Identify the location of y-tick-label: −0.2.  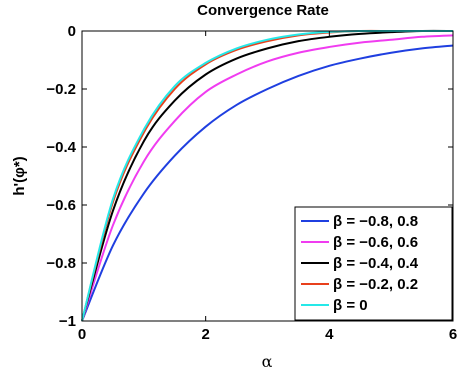
(61, 89).